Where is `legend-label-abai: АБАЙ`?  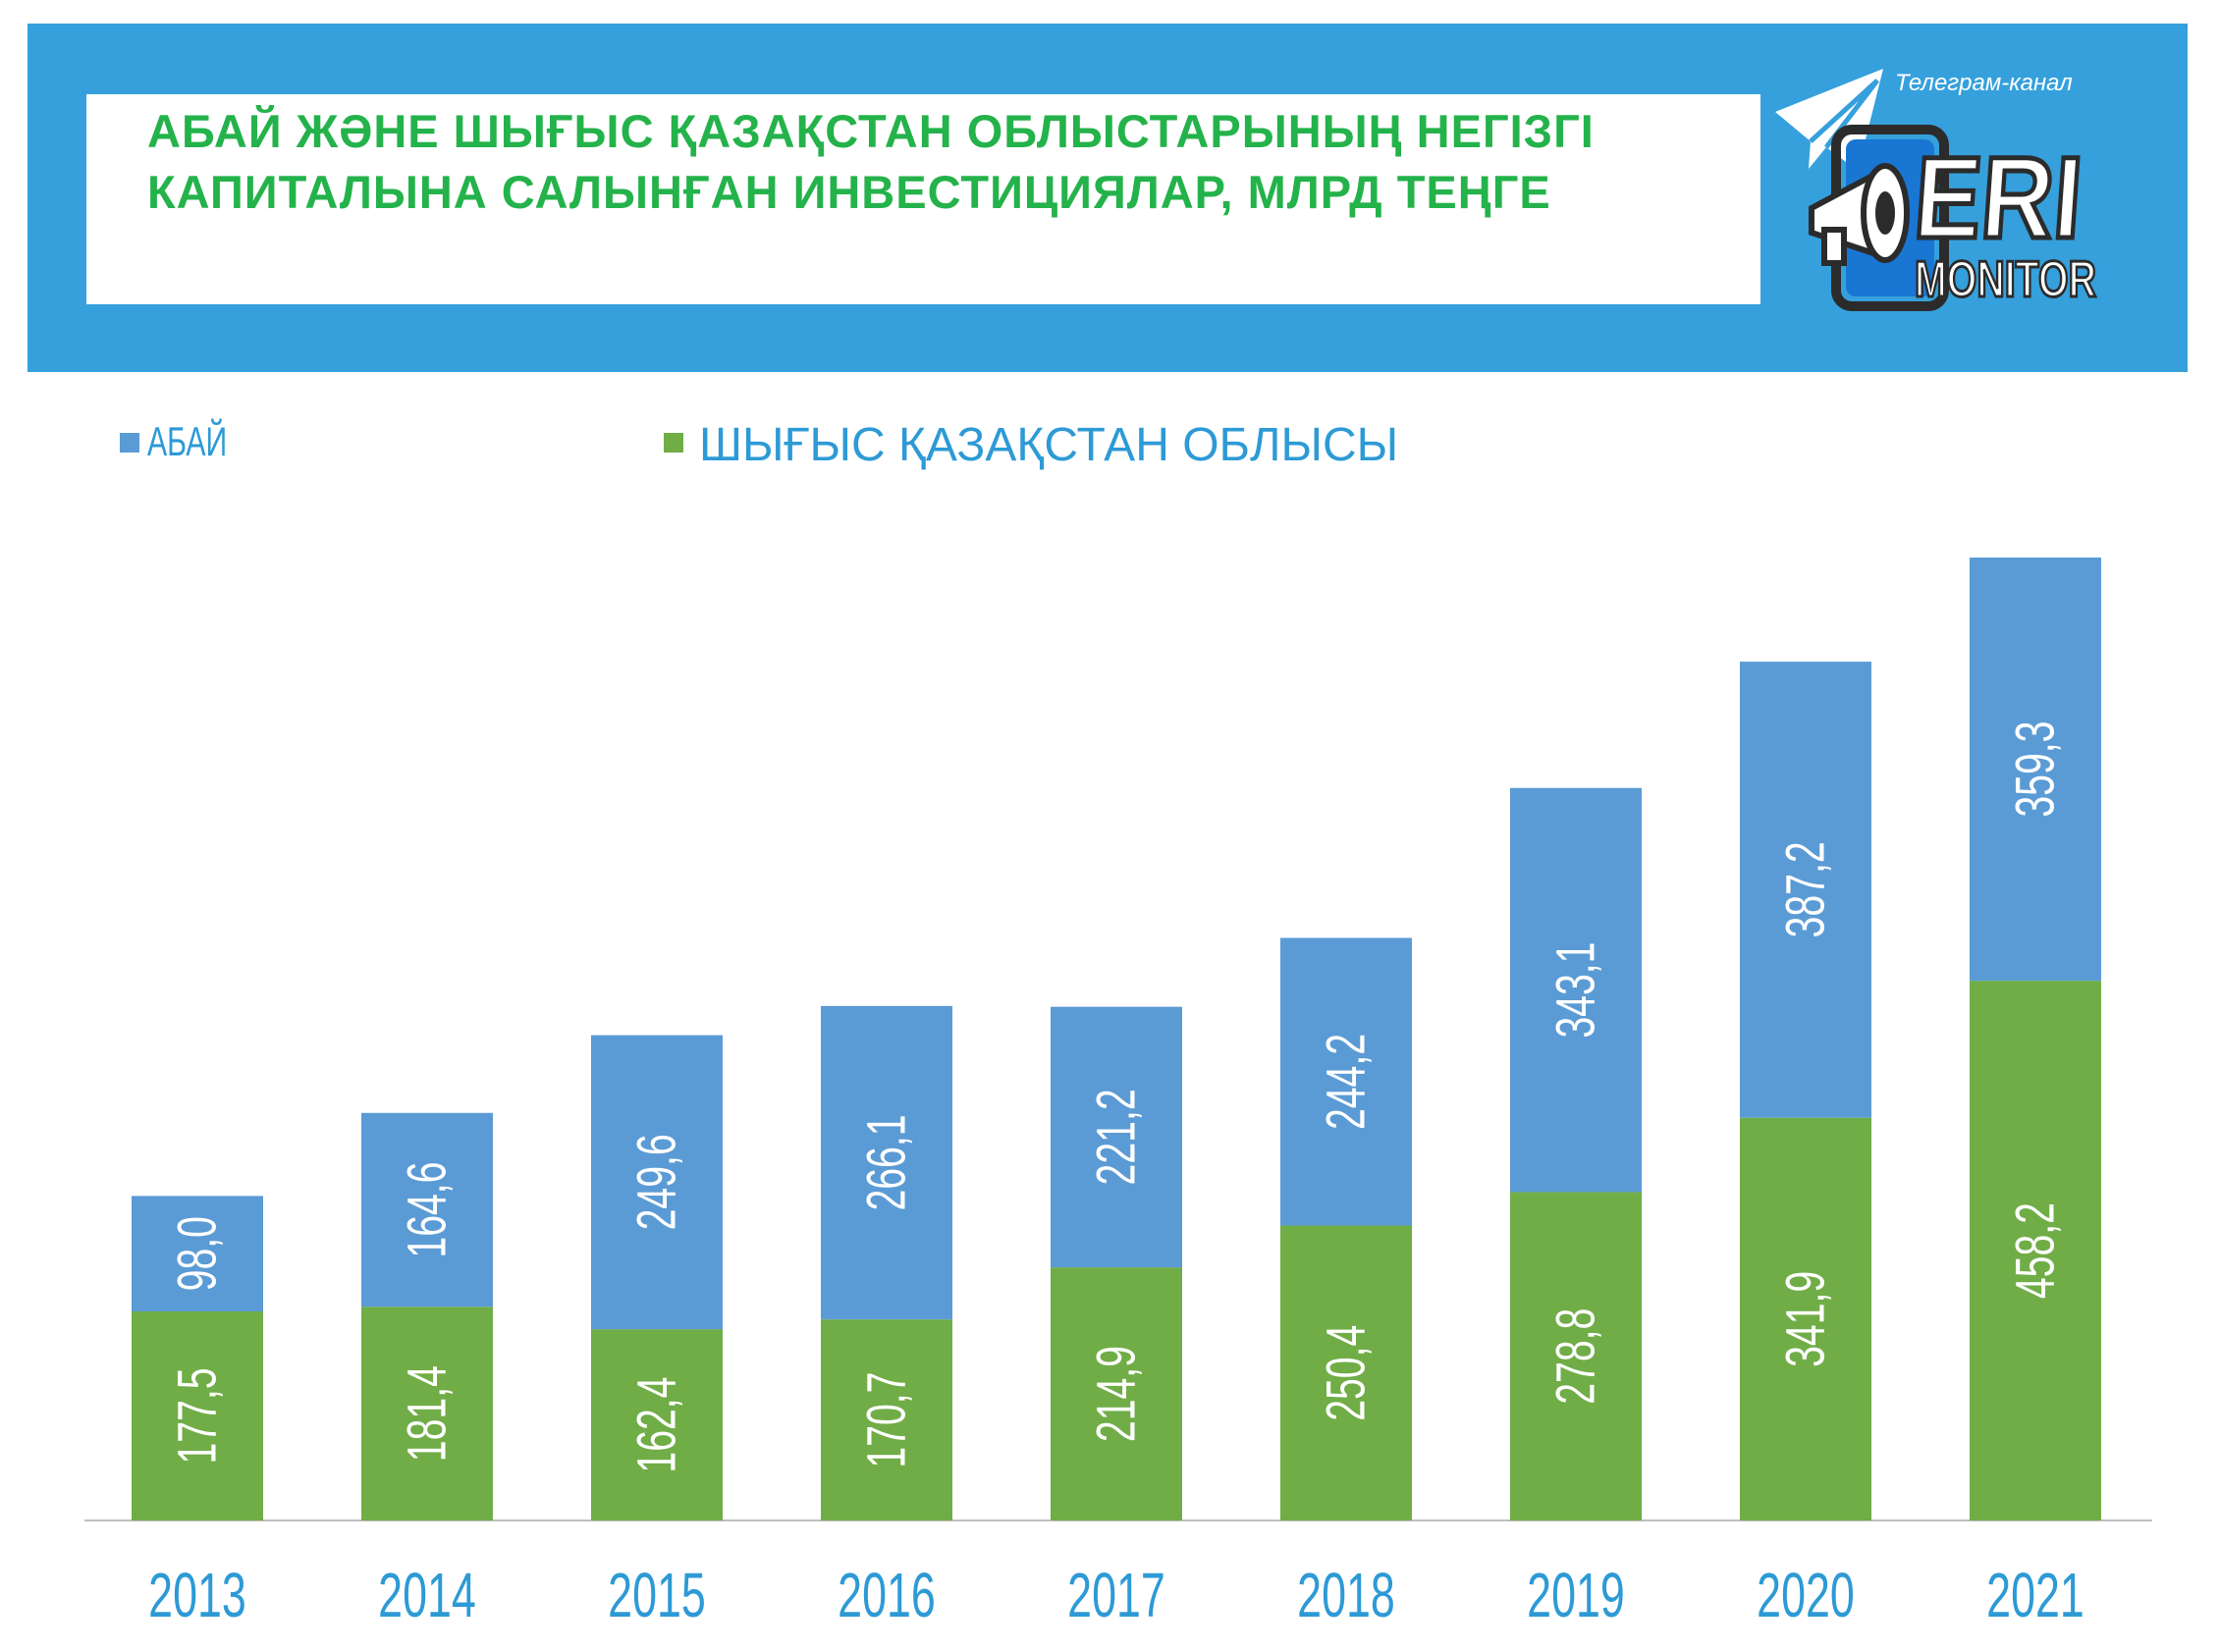
legend-label-abai: АБАЙ is located at coordinates (187, 441).